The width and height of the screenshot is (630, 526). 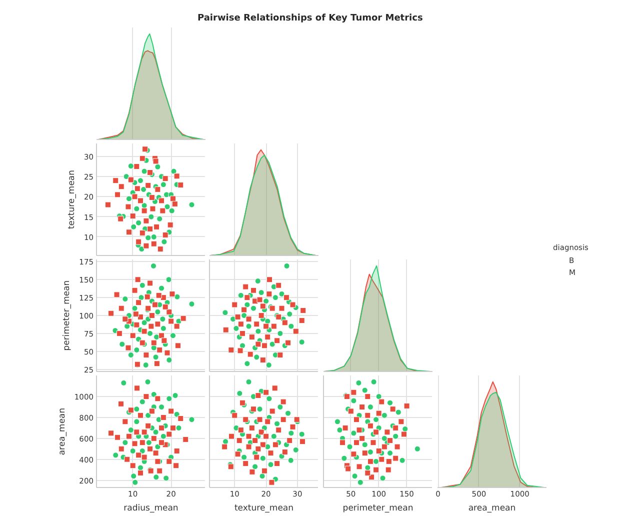 I want to click on y-axis-title: perimeter_mean, so click(x=67, y=315).